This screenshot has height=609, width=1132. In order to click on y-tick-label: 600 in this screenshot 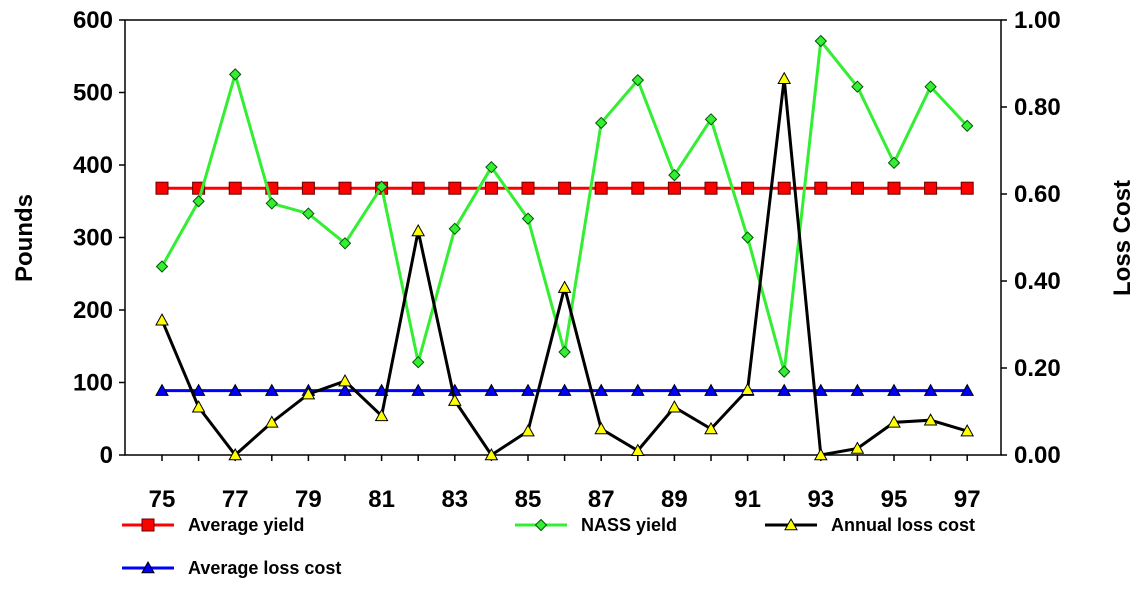, I will do `click(93, 20)`.